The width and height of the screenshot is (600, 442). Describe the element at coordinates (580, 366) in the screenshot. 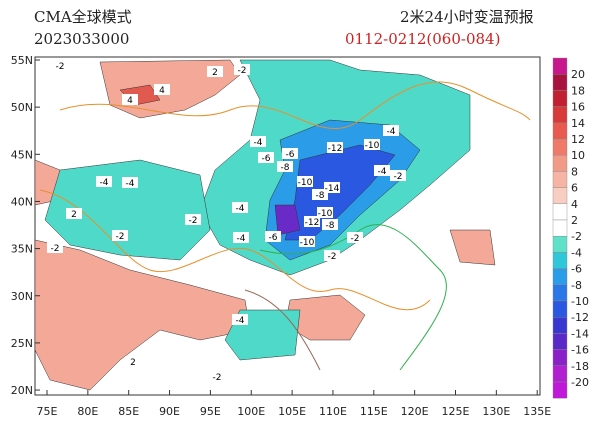

I see `colorbar-label: -18` at that location.